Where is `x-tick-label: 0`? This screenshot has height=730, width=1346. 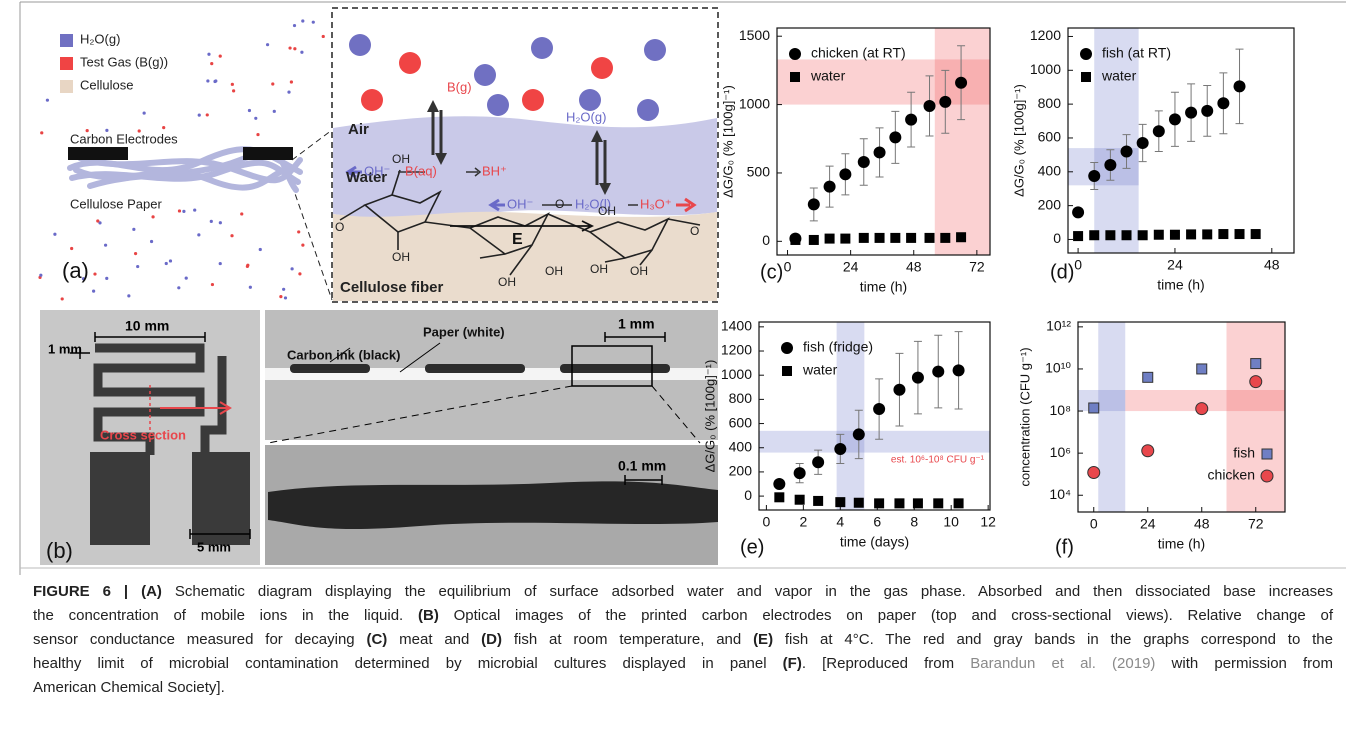
x-tick-label: 0 is located at coordinates (766, 522).